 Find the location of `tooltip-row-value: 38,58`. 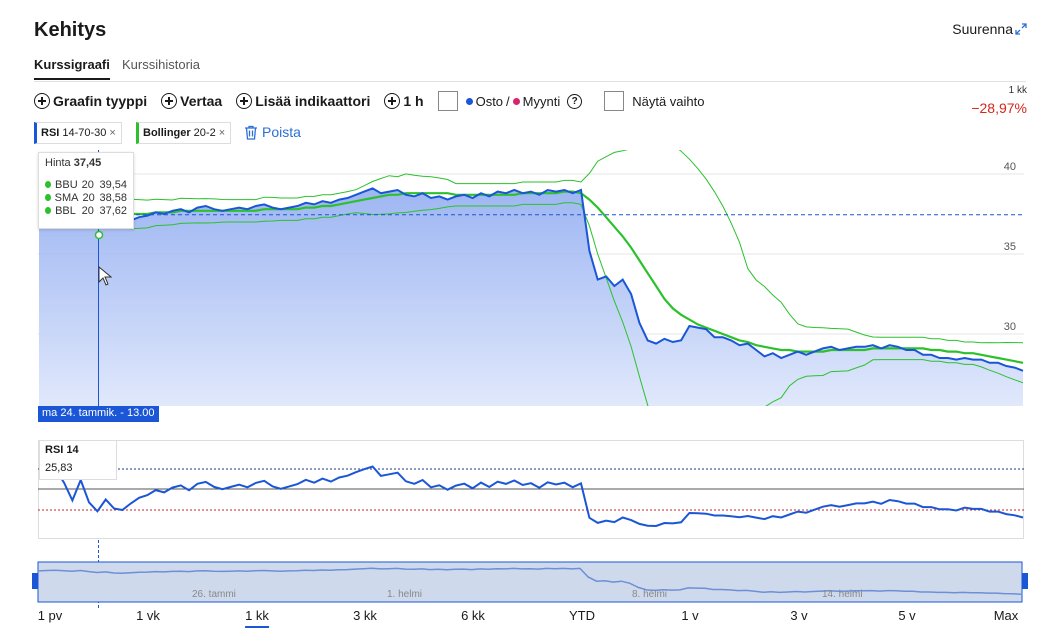

tooltip-row-value: 38,58 is located at coordinates (113, 197).